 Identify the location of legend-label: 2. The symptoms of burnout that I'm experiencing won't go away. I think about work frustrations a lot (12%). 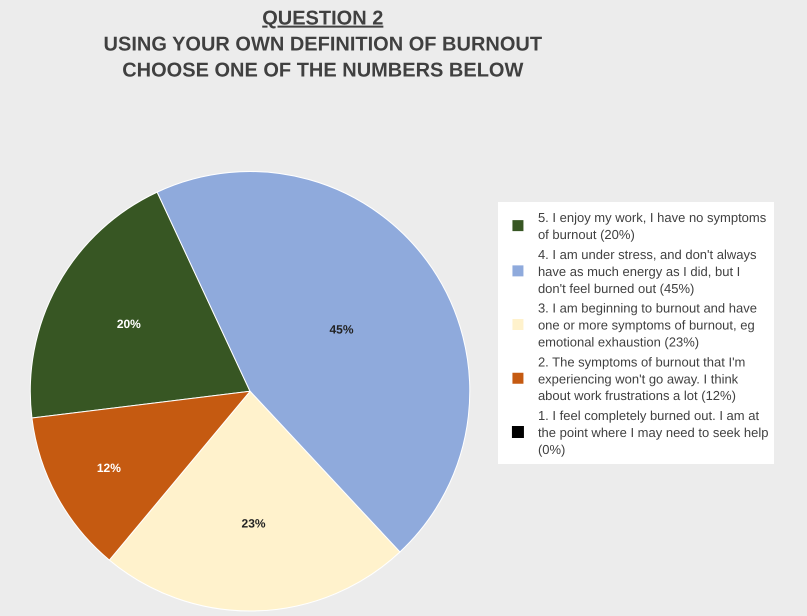
(642, 379).